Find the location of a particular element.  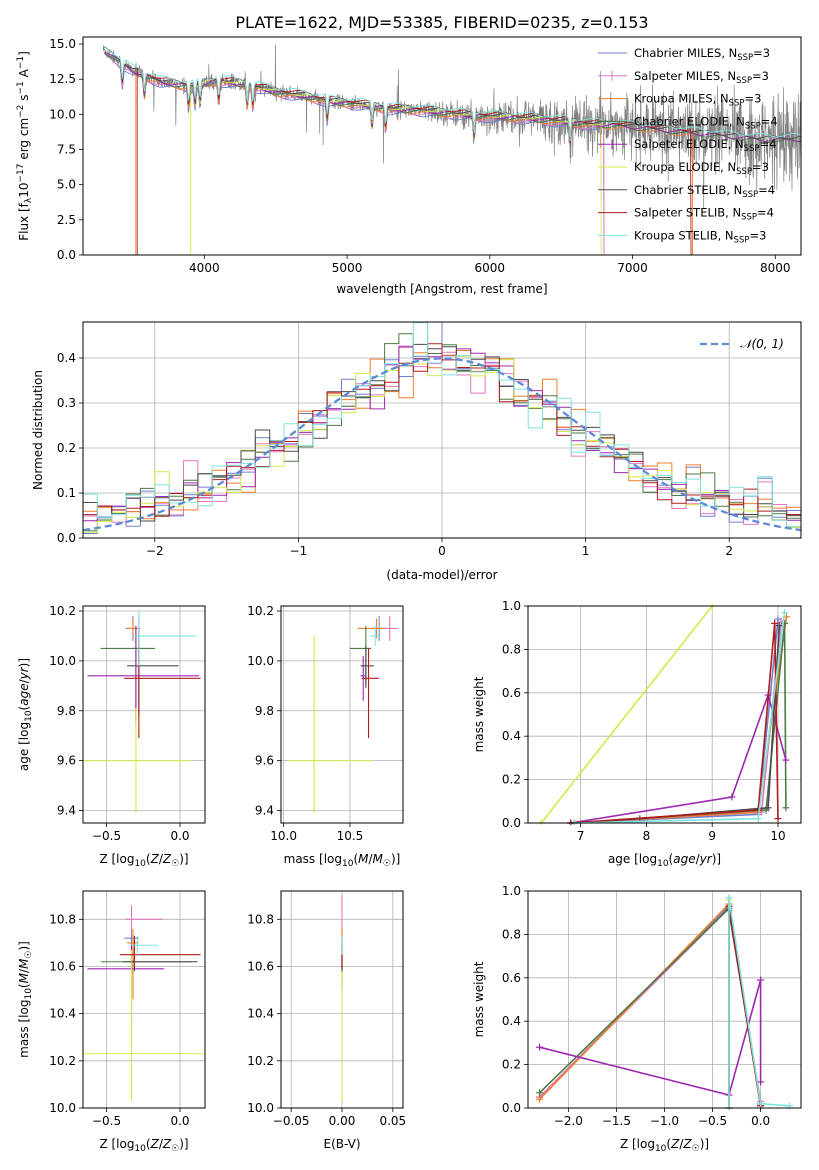

x-tick-label: 2 is located at coordinates (729, 551).